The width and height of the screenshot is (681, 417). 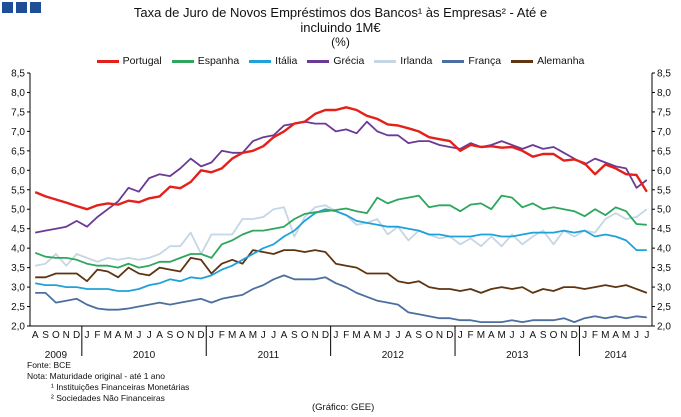 I want to click on y-tick-label-right: 4,5, so click(x=664, y=229).